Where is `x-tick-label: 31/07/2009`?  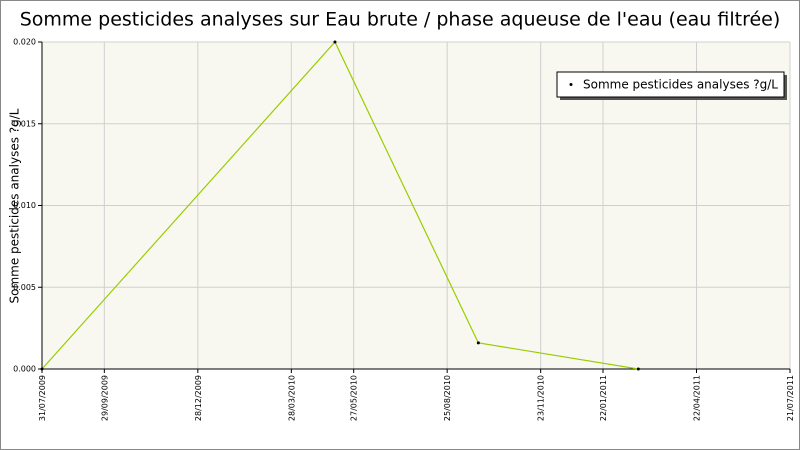 x-tick-label: 31/07/2009 is located at coordinates (42, 398).